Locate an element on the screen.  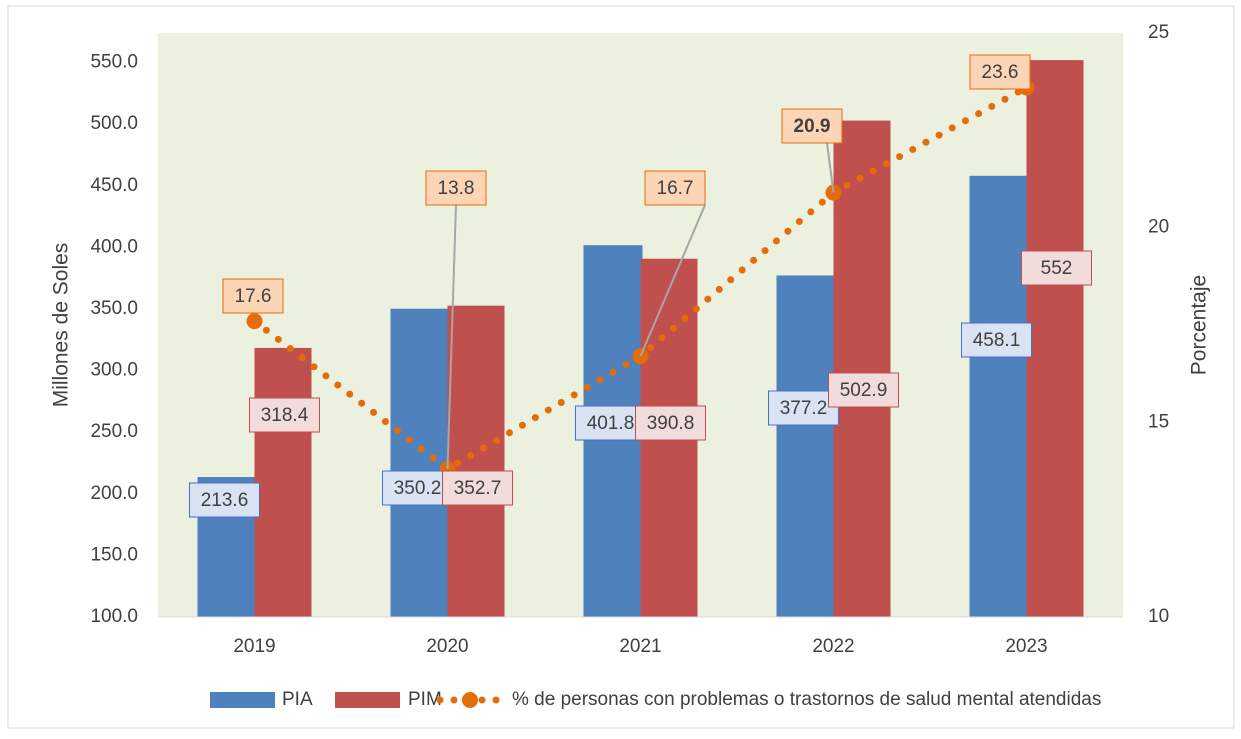
data-label: 458.1 is located at coordinates (997, 340).